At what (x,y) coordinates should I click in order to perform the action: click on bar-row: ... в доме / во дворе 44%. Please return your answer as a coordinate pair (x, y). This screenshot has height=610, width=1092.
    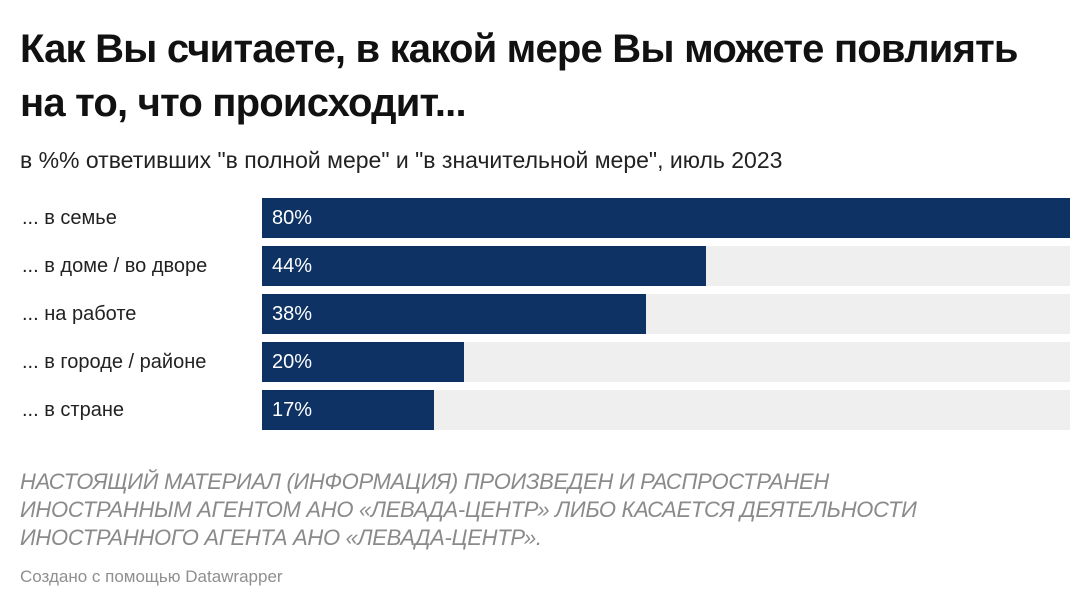
    Looking at the image, I should click on (546, 266).